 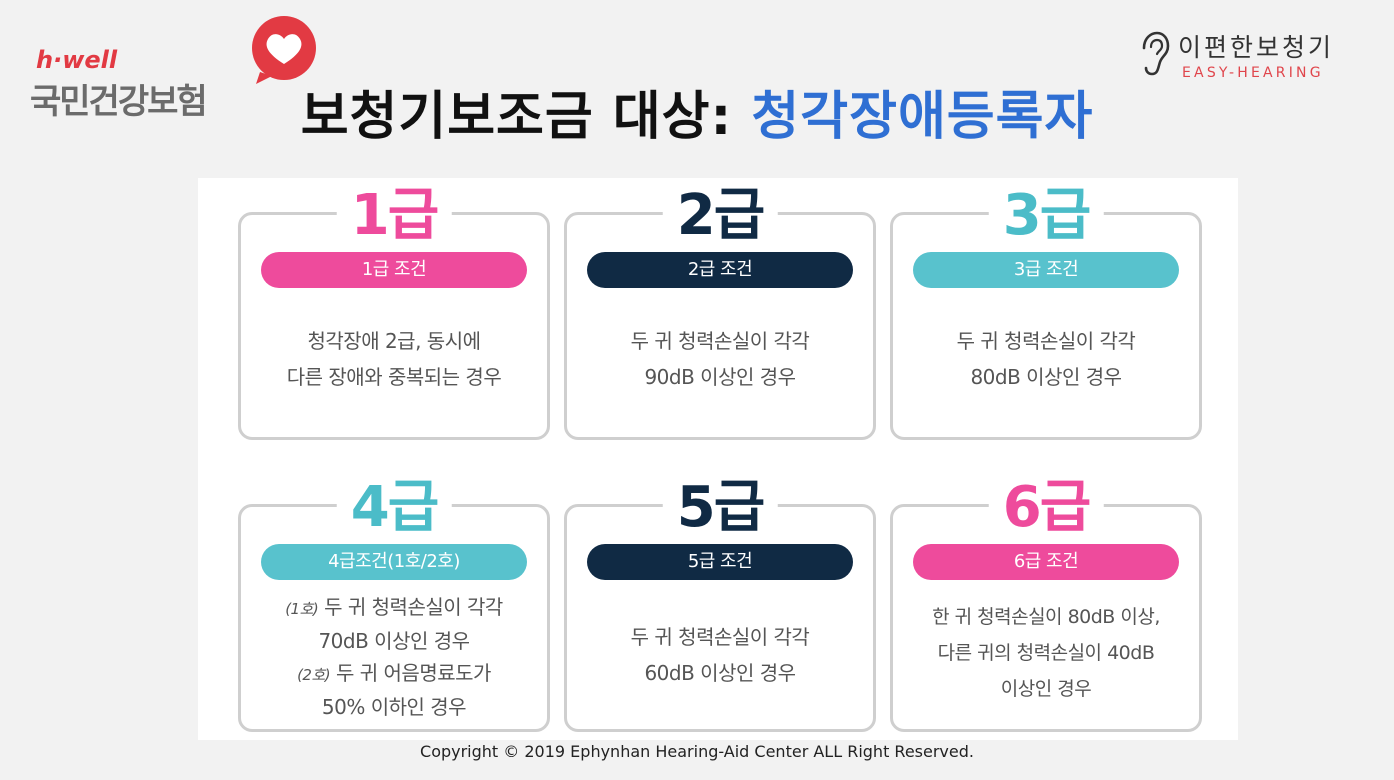 I want to click on grade-card-1: 1급 1급 조건 청각장애 2급, 동시에 다른 장애와 중복되는 경우, so click(x=394, y=312).